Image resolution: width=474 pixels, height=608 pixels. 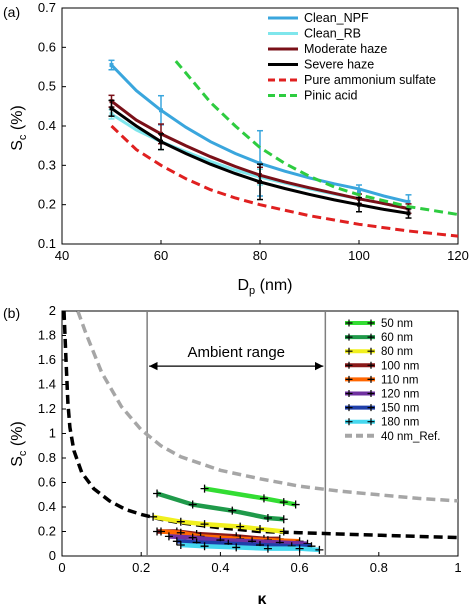 I want to click on panel-b-x-tick-label: 0.6, so click(x=300, y=567).